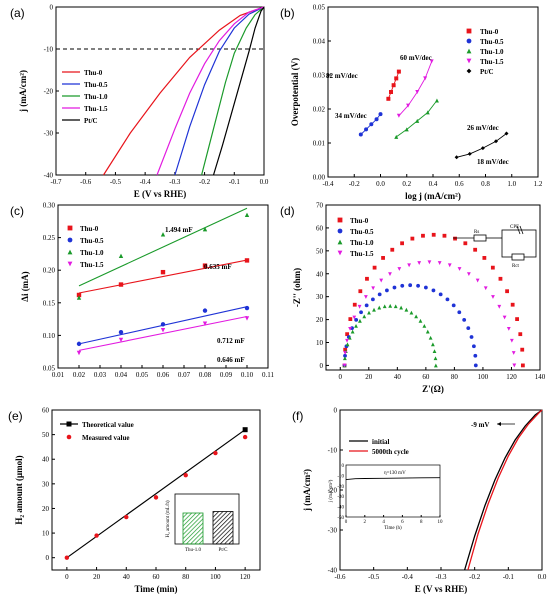  I want to click on y-tick-label: 0.05, so click(49, 369).